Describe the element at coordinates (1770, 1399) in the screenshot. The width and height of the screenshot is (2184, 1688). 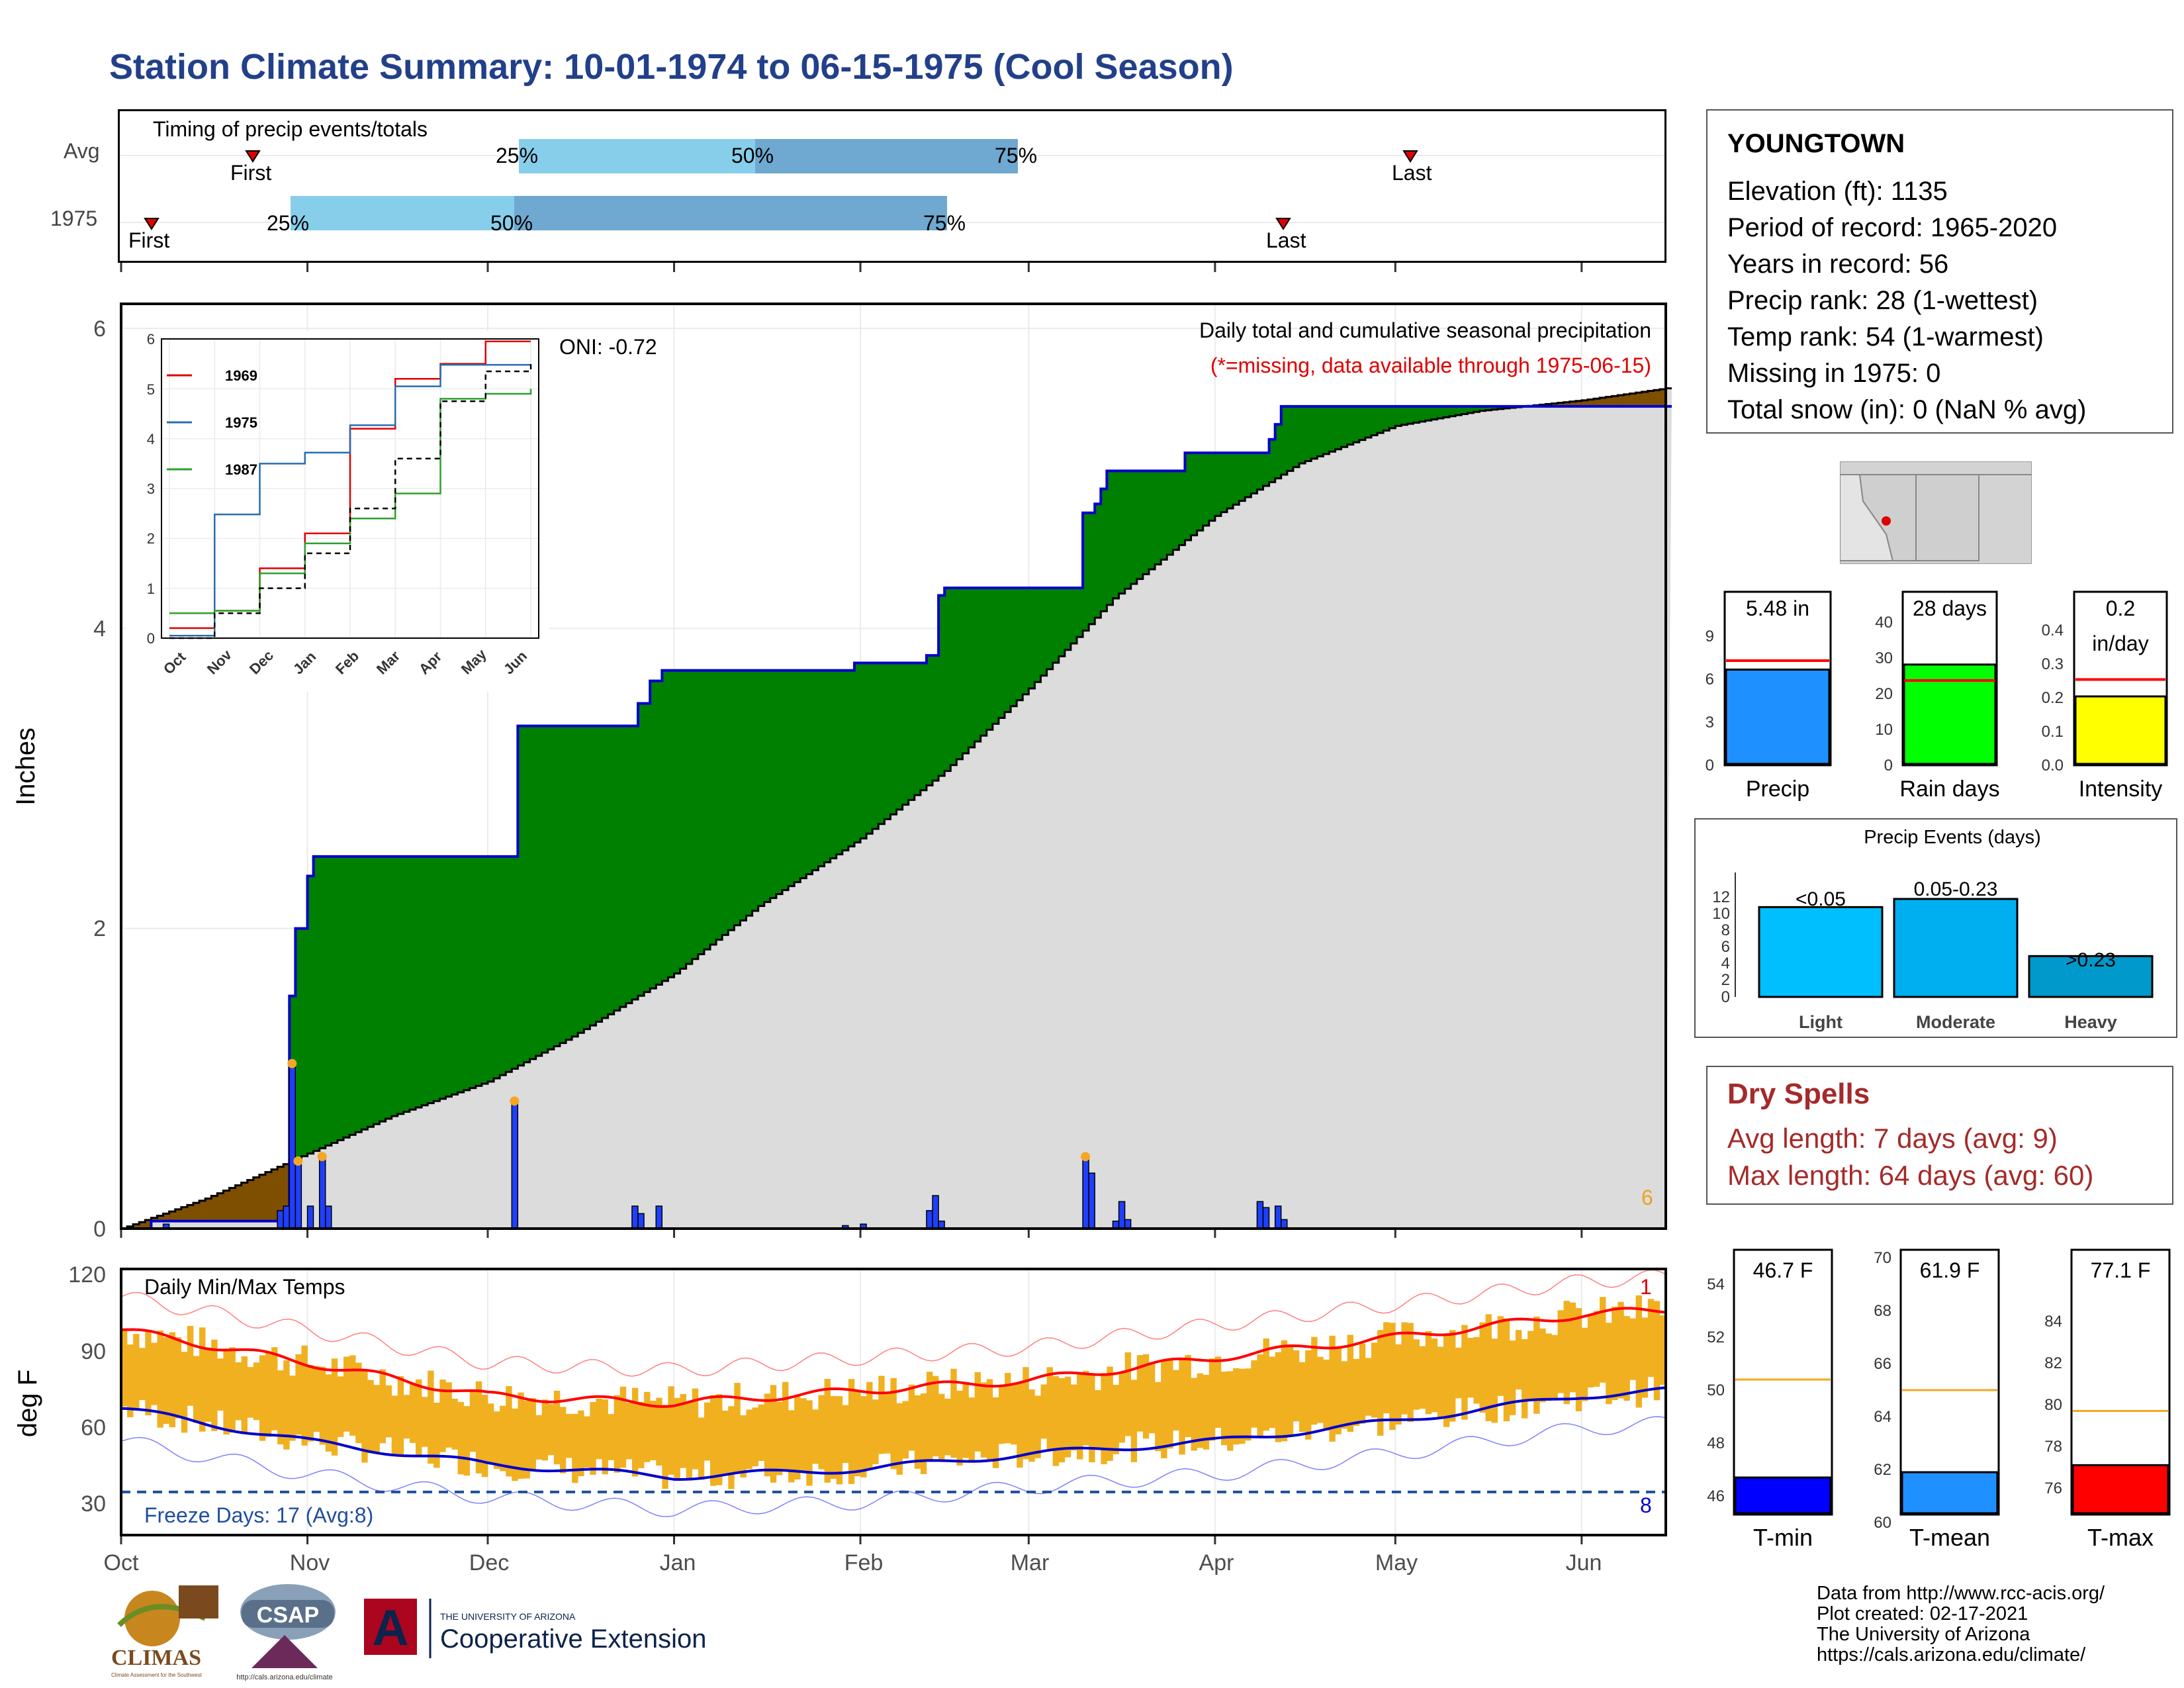
I see `tmin-bar-chart: 46.7 F 46 48 50 52 54 T-min` at that location.